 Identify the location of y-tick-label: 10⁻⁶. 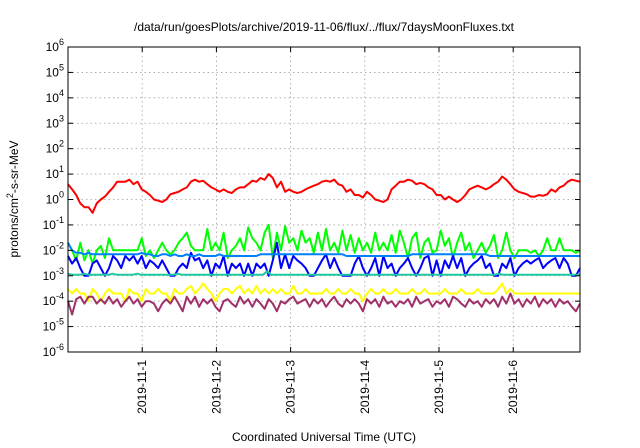
(53, 350).